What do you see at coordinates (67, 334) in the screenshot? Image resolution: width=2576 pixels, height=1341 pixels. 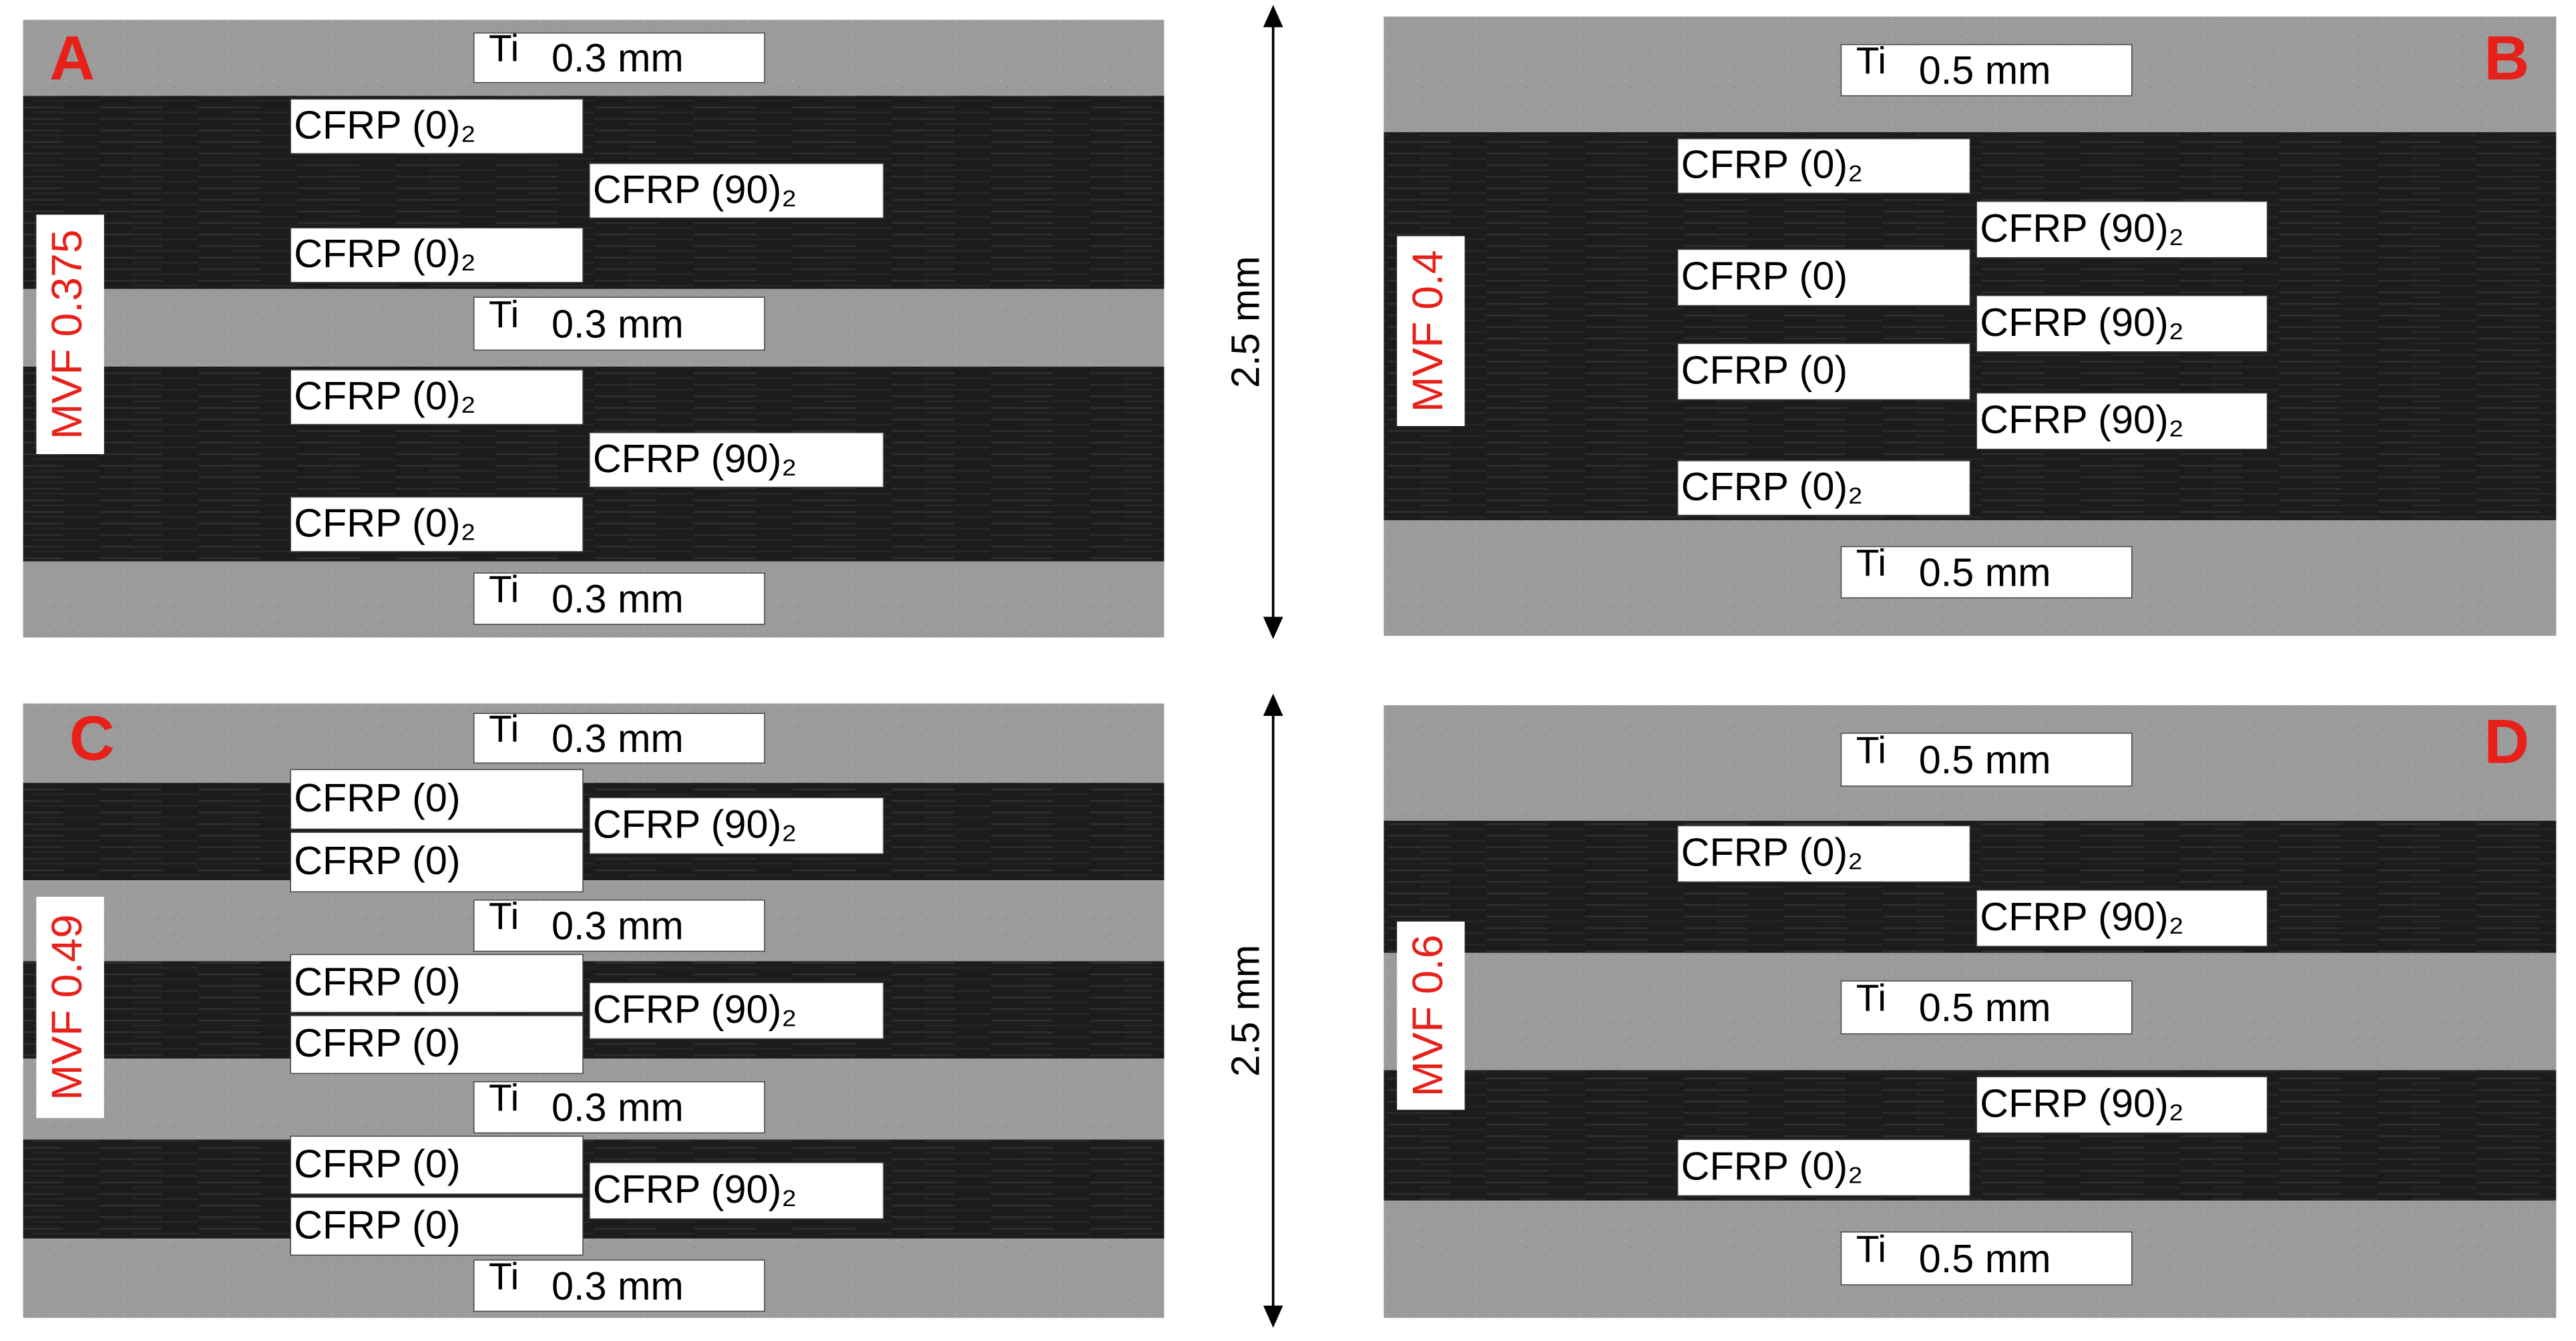 I see `mvf-label: MVF 0.375` at bounding box center [67, 334].